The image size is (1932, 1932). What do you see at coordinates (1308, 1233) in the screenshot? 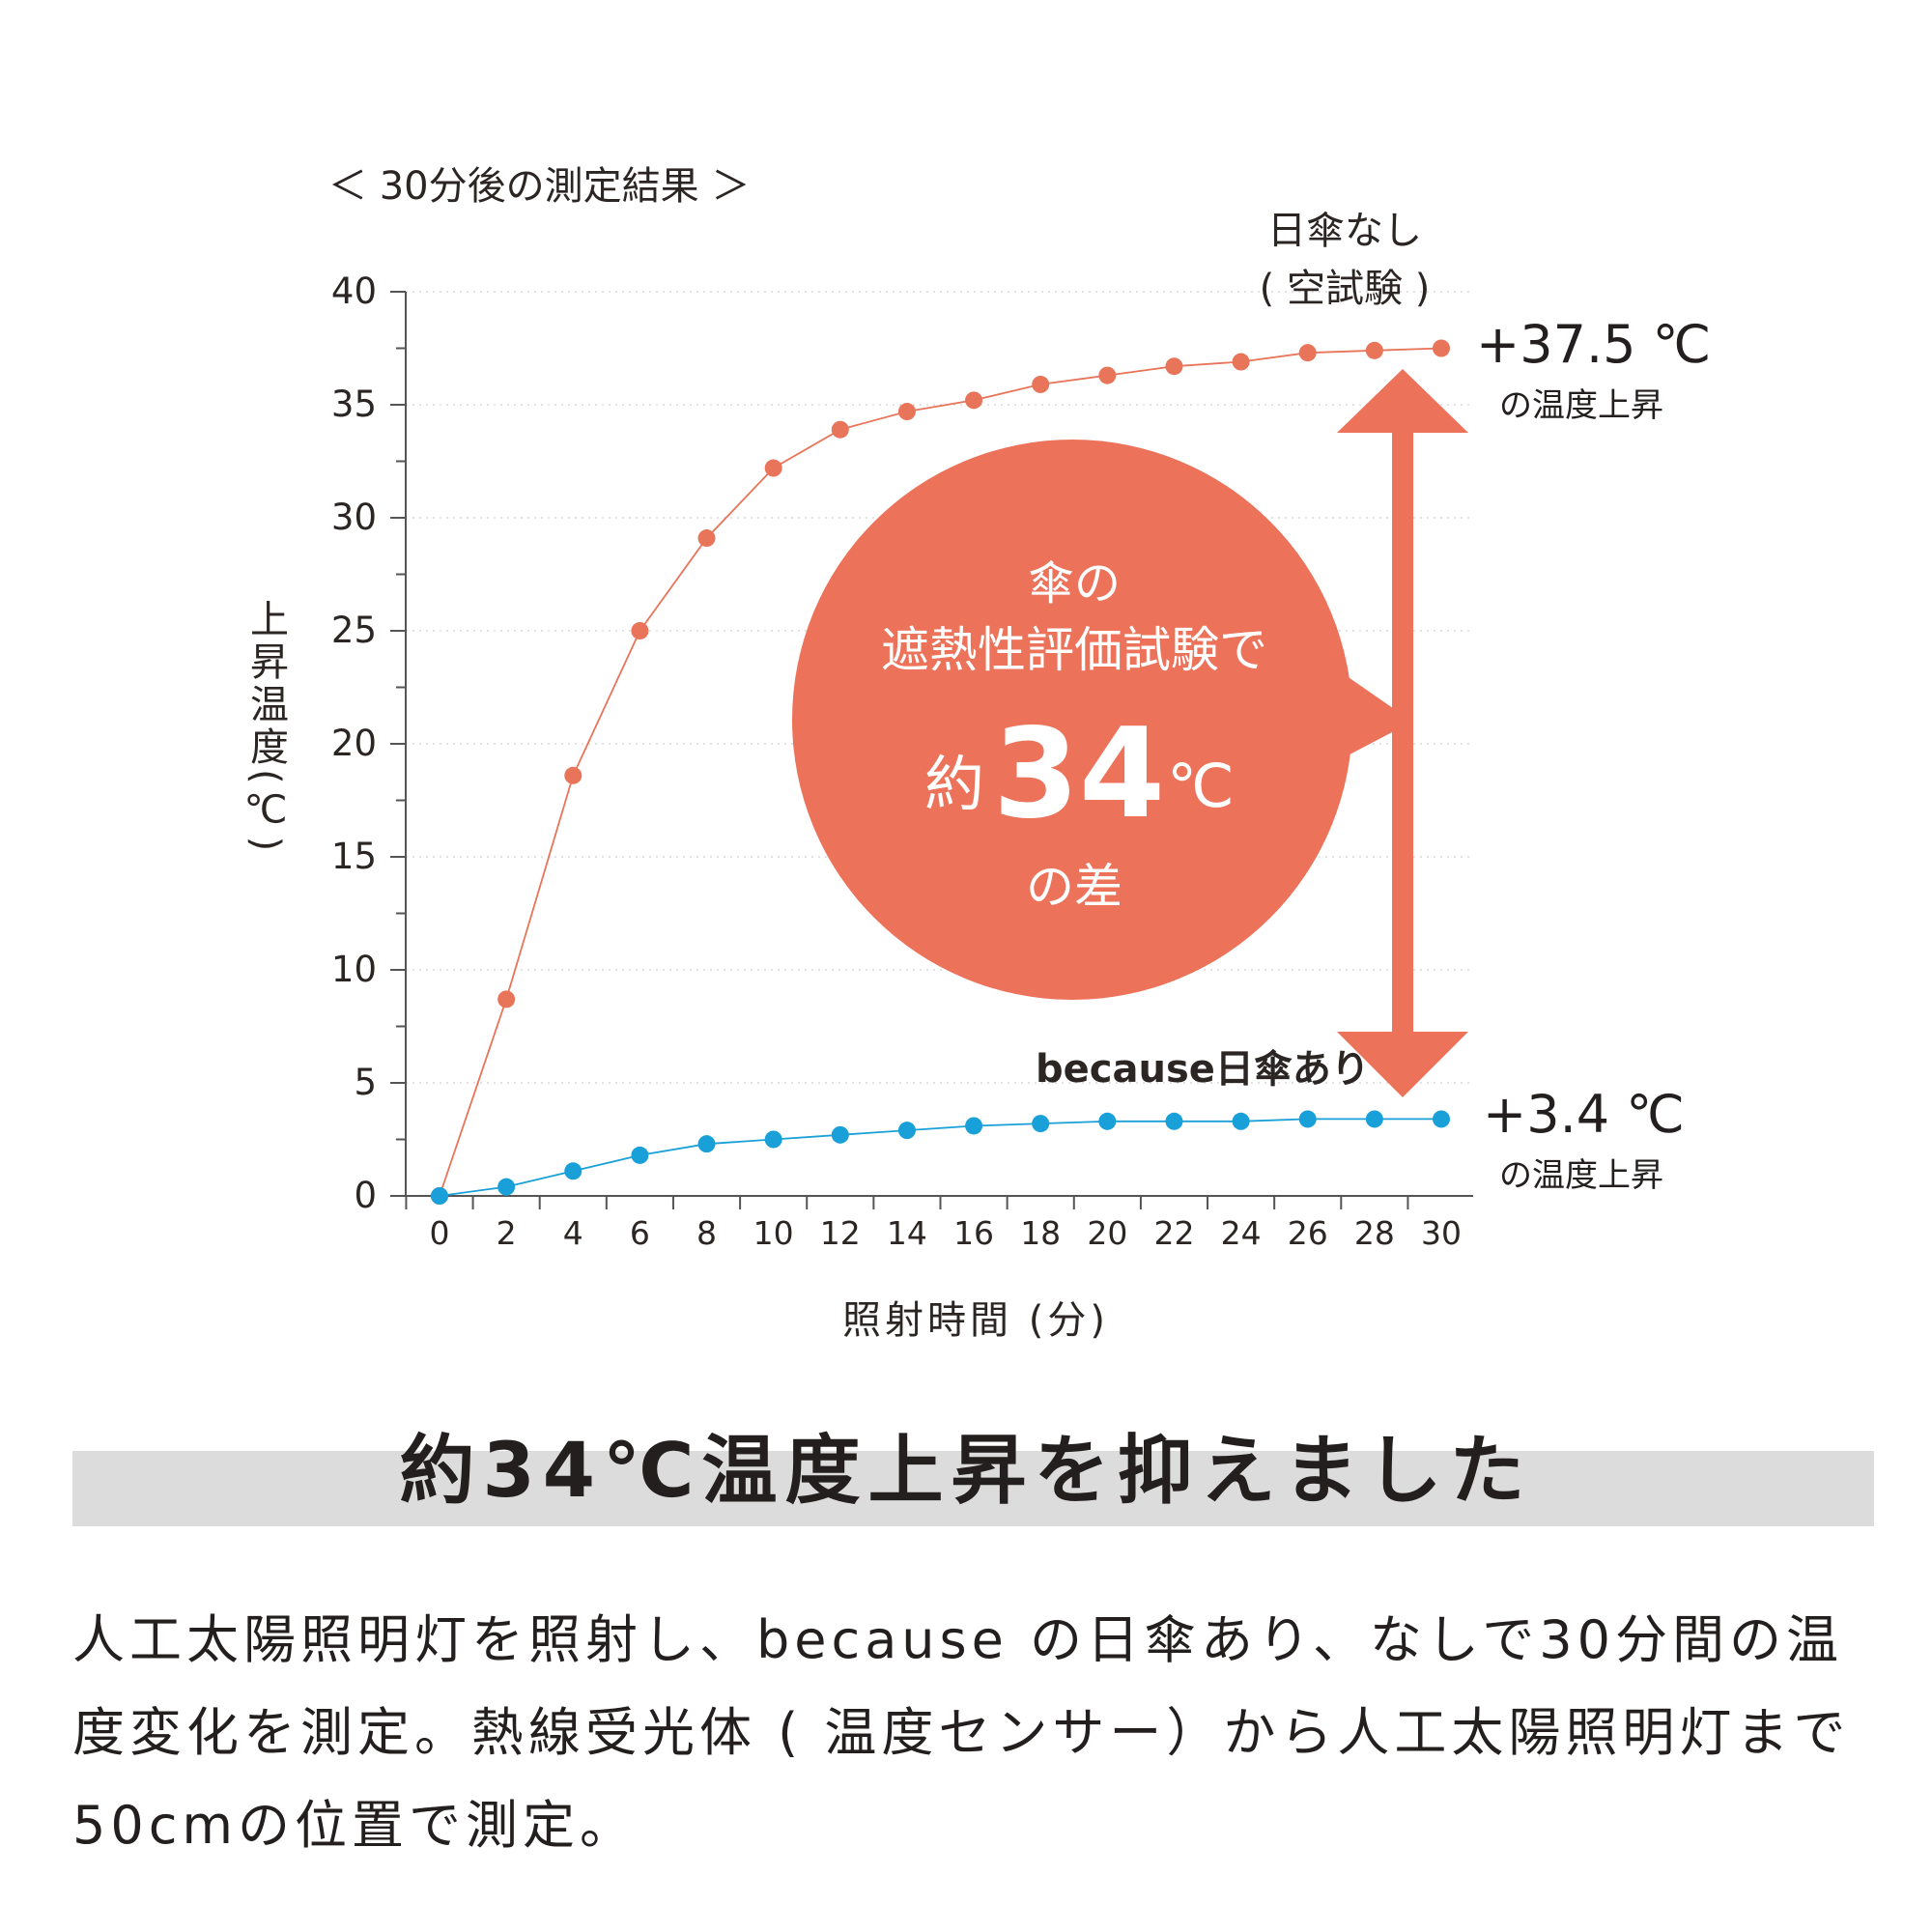
I see `x-tick-label: 26` at bounding box center [1308, 1233].